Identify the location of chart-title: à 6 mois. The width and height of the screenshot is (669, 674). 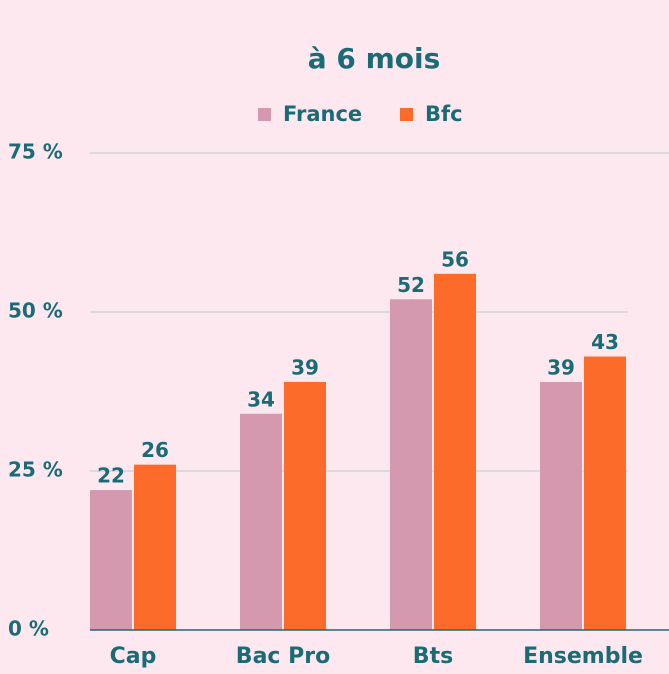
(374, 58).